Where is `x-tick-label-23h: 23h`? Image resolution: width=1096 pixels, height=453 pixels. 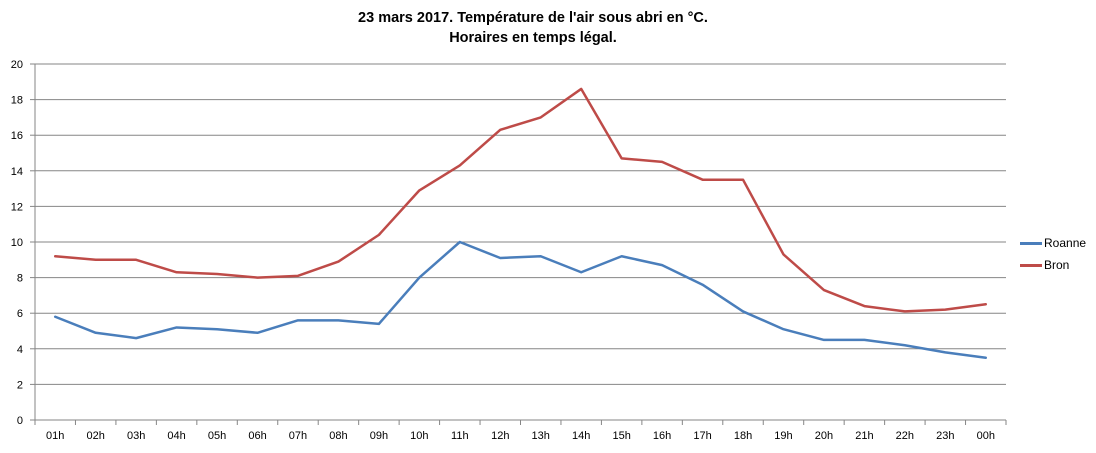 x-tick-label-23h: 23h is located at coordinates (945, 436).